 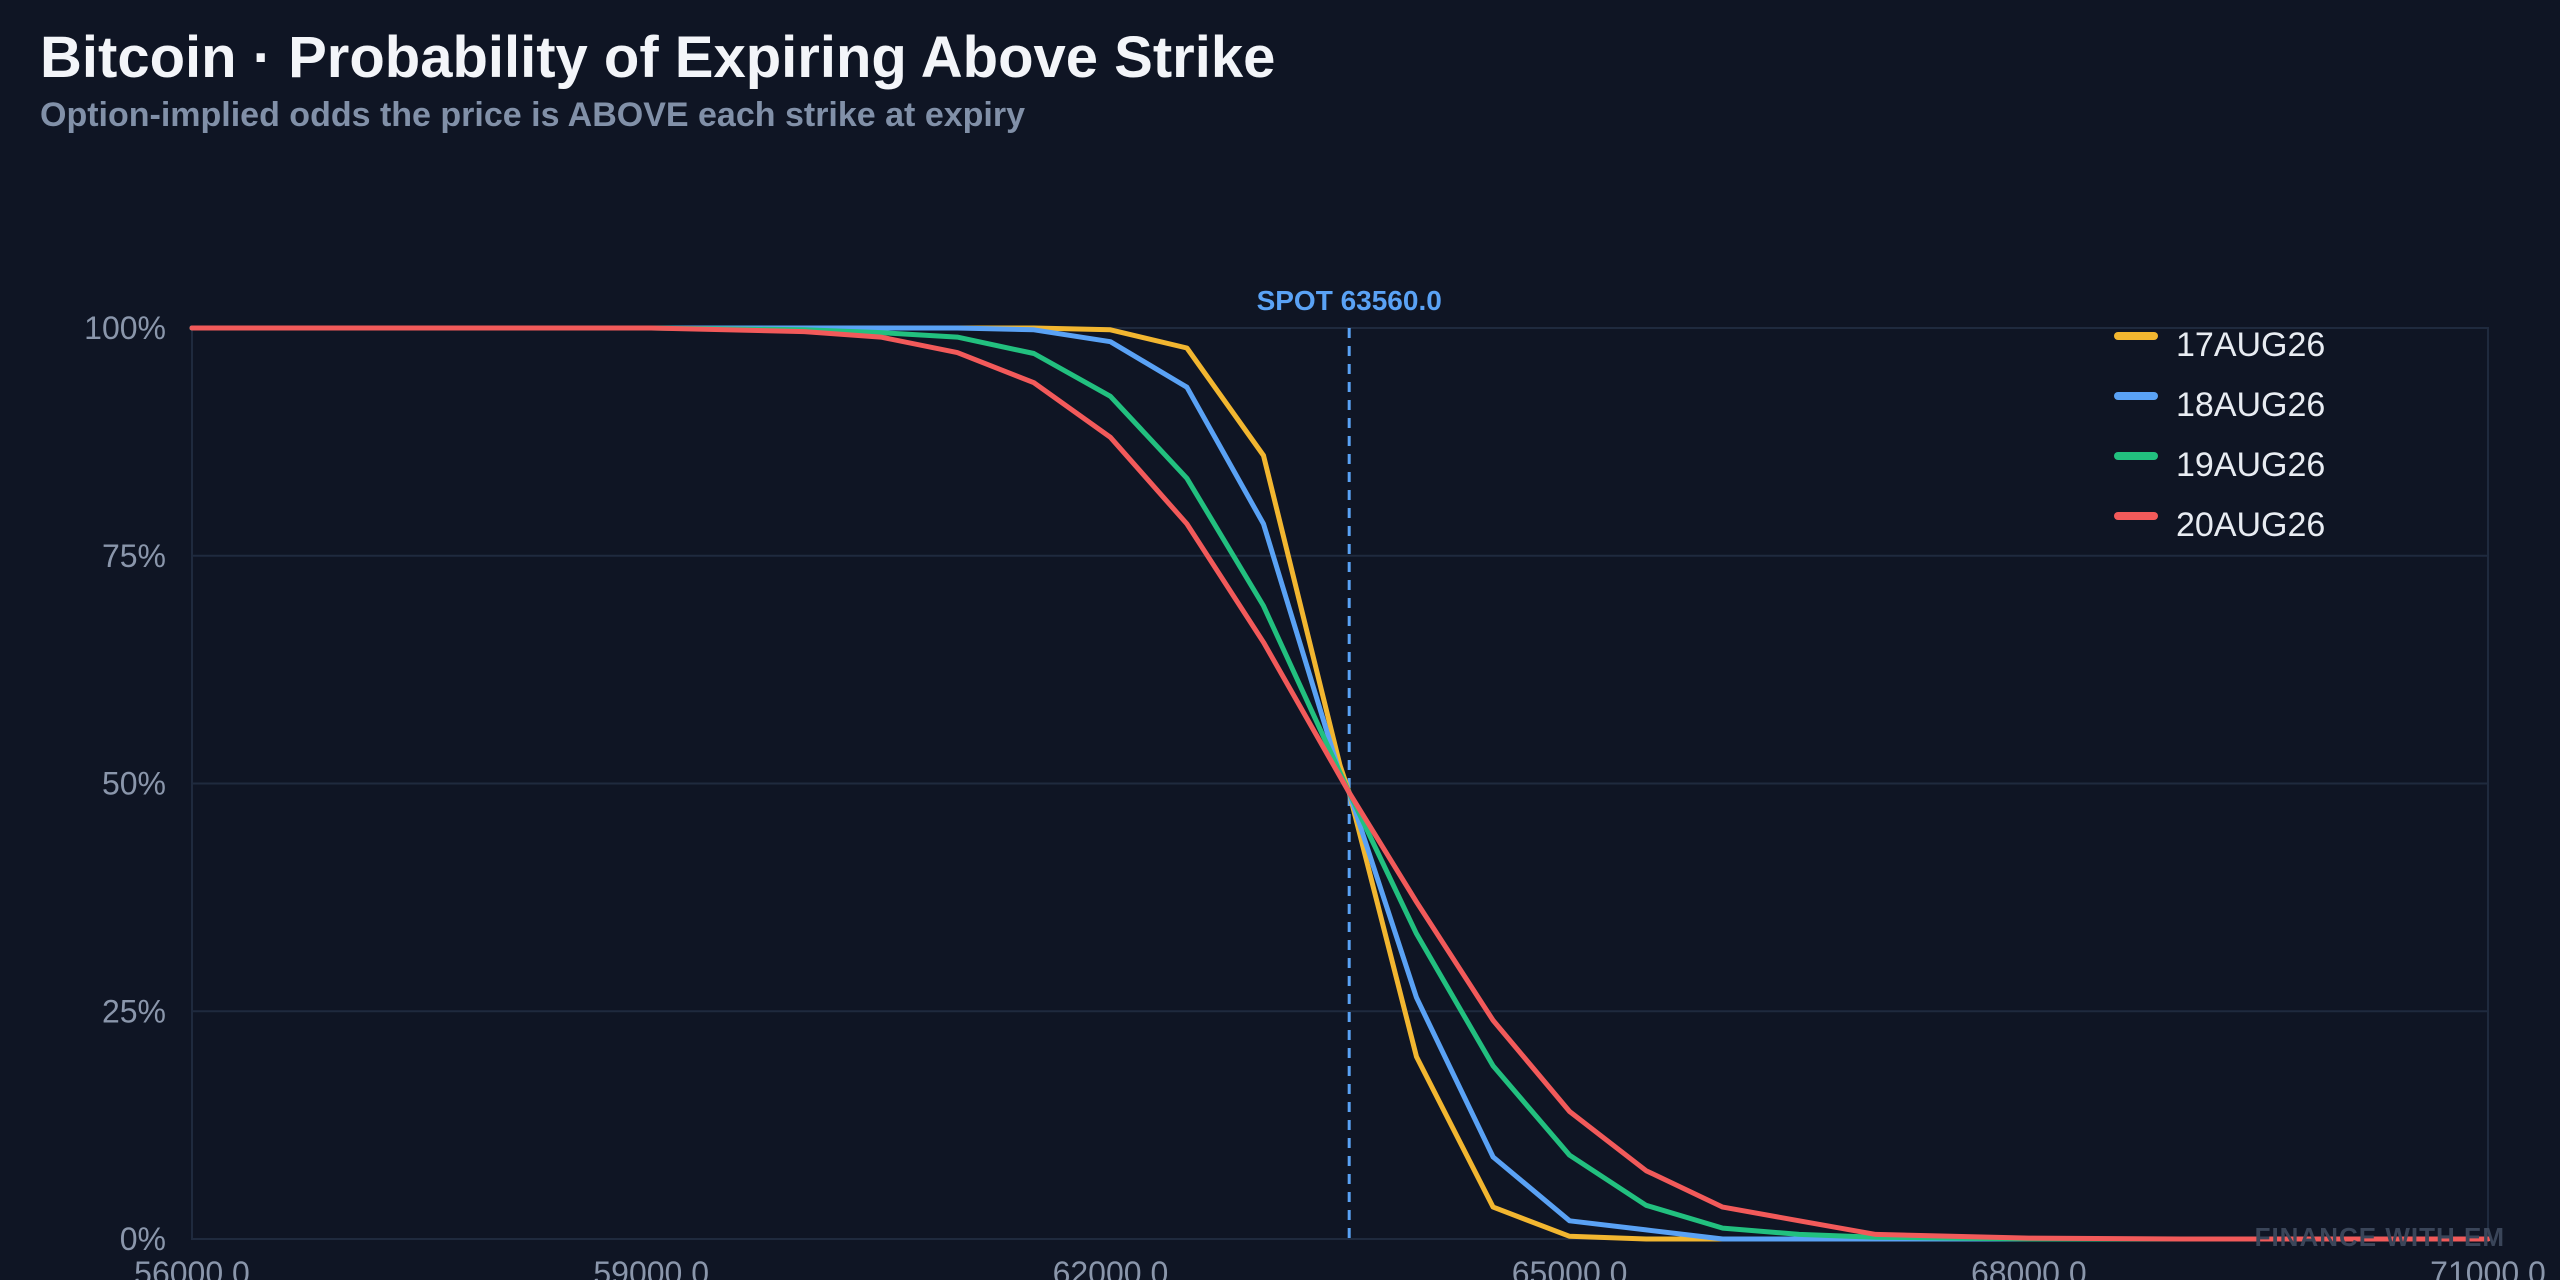 I want to click on y-tick-label: 50%, so click(x=134, y=784).